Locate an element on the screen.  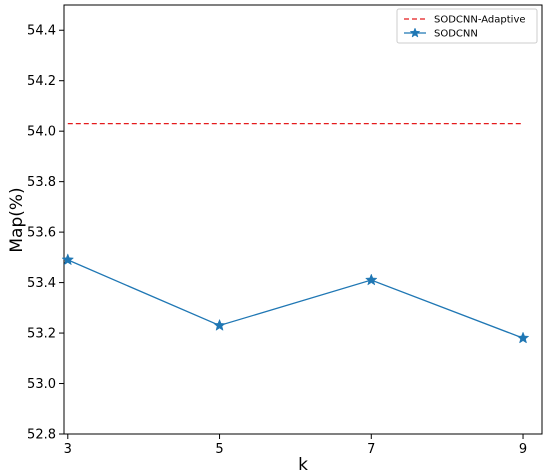
x-tick-label: 7 is located at coordinates (371, 449).